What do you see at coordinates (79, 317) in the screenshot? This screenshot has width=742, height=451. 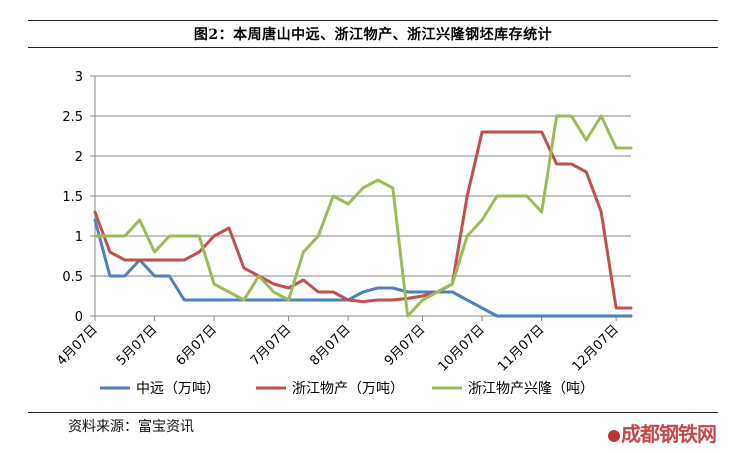 I see `y-tick-label: 0` at bounding box center [79, 317].